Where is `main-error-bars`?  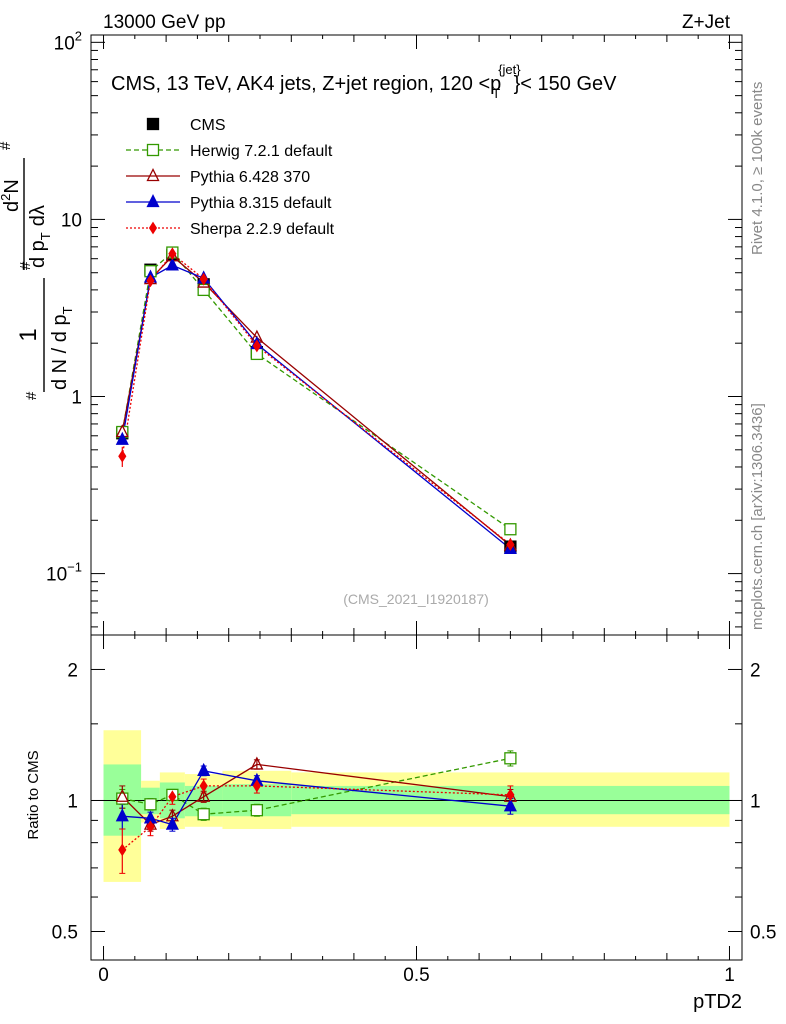 main-error-bars is located at coordinates (316, 401).